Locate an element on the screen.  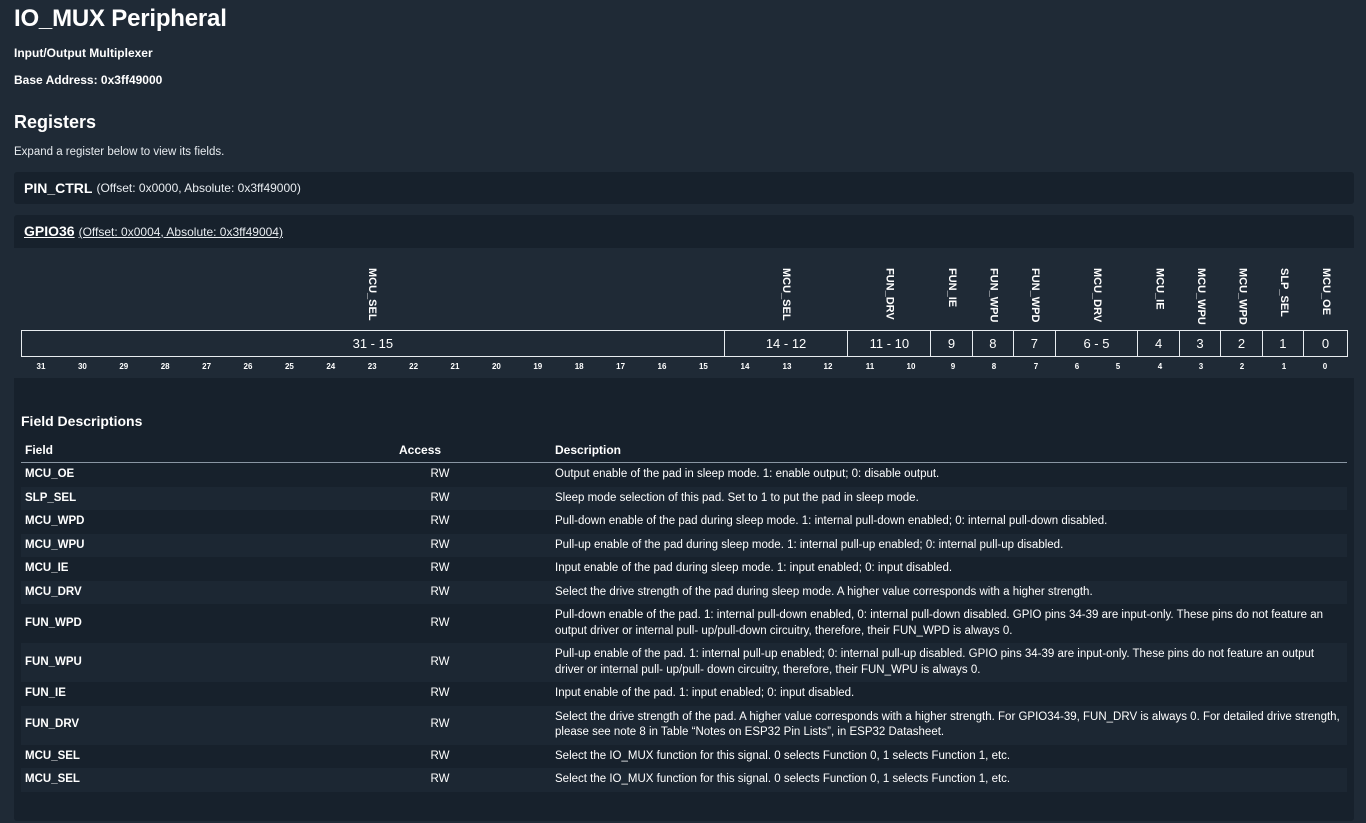
bit-number: 22 is located at coordinates (414, 366).